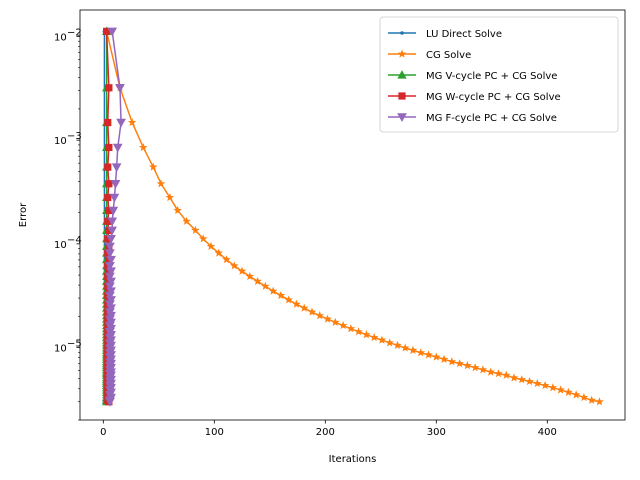  I want to click on y-tick-exponent: −3, so click(74, 136).